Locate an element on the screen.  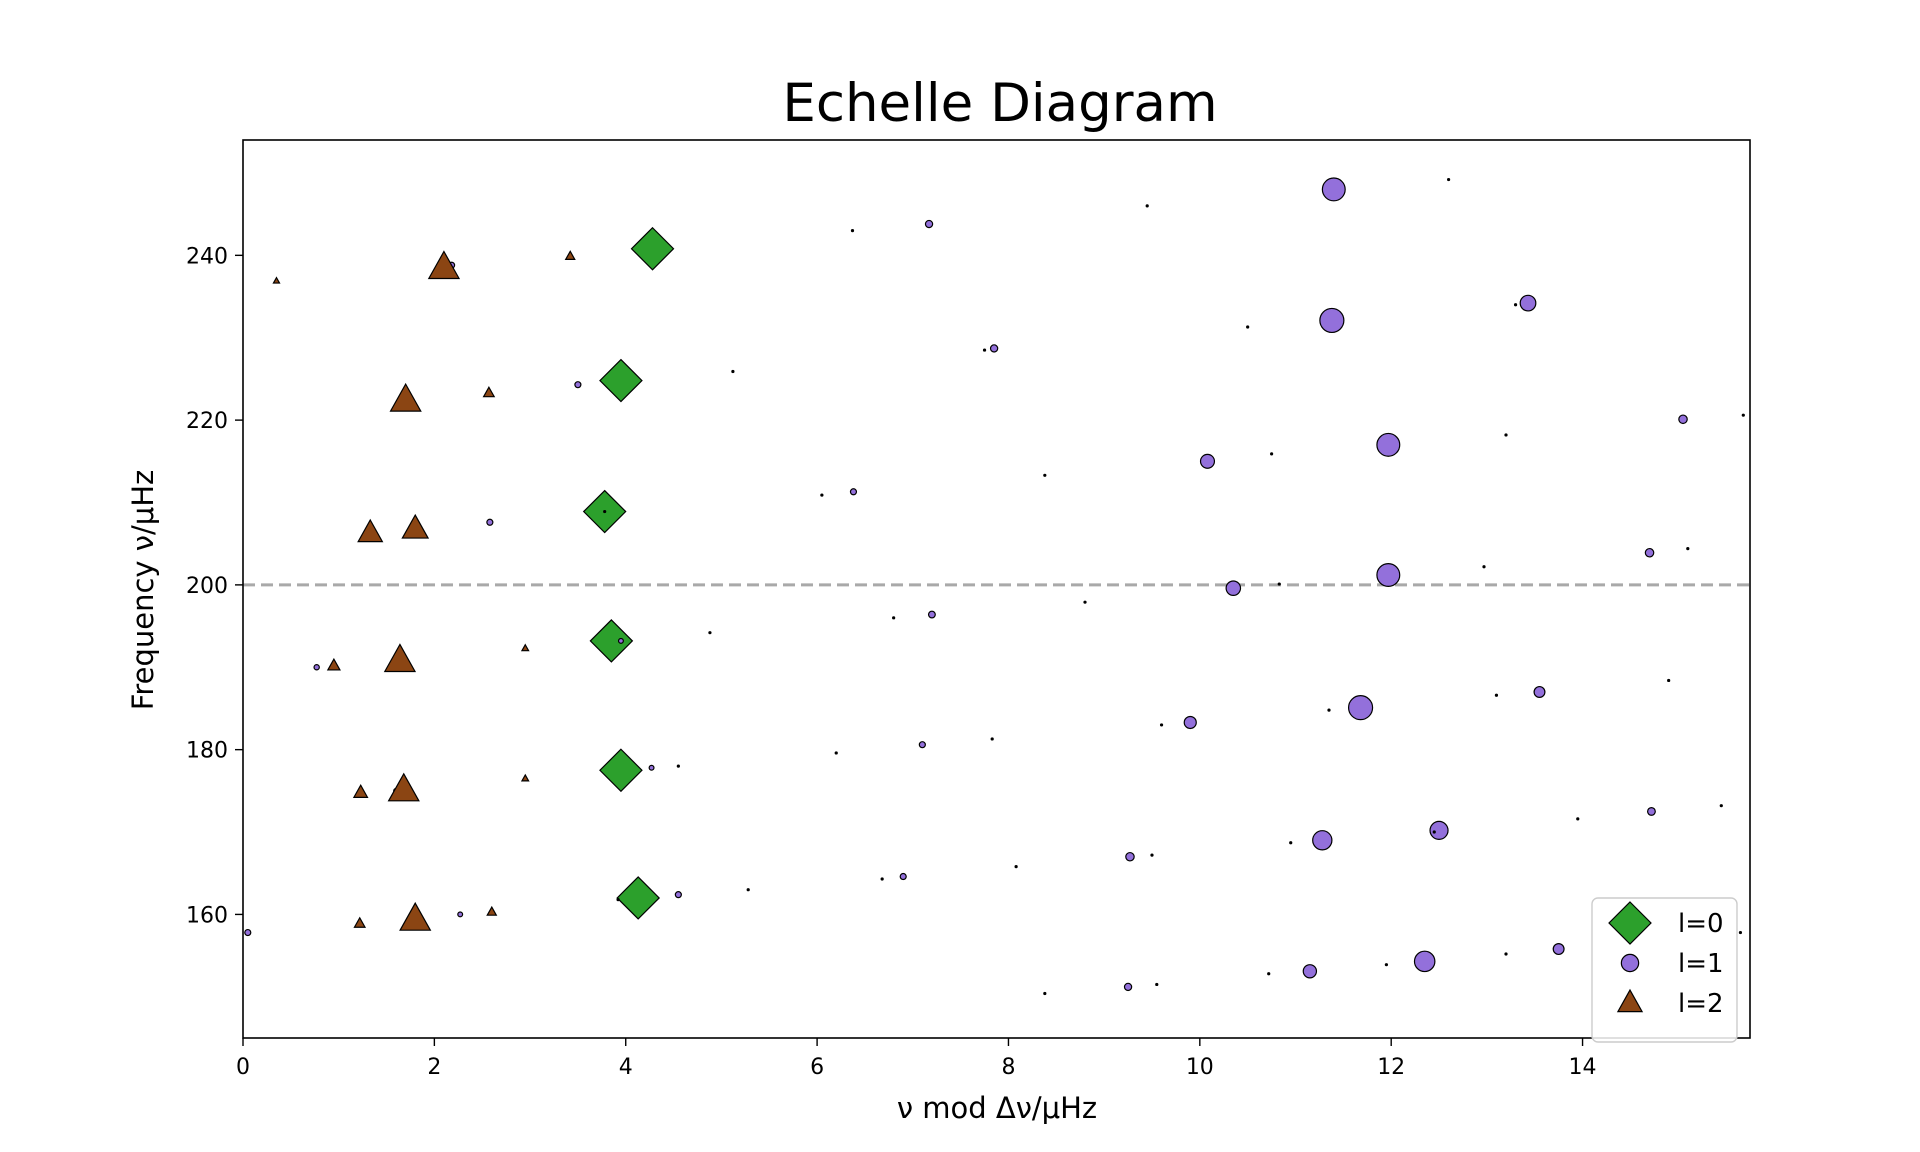
legend: l=0 l=1 l=2 is located at coordinates (1664, 970).